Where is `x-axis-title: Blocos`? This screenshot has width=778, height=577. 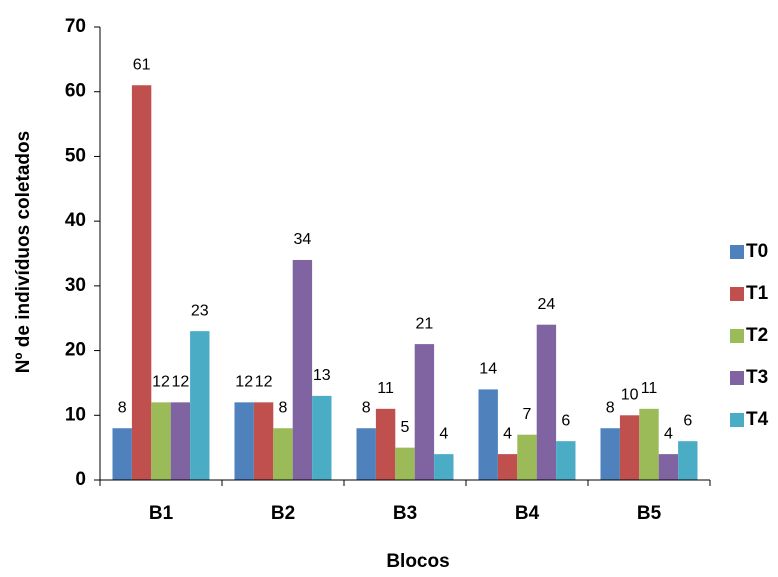 x-axis-title: Blocos is located at coordinates (417, 561).